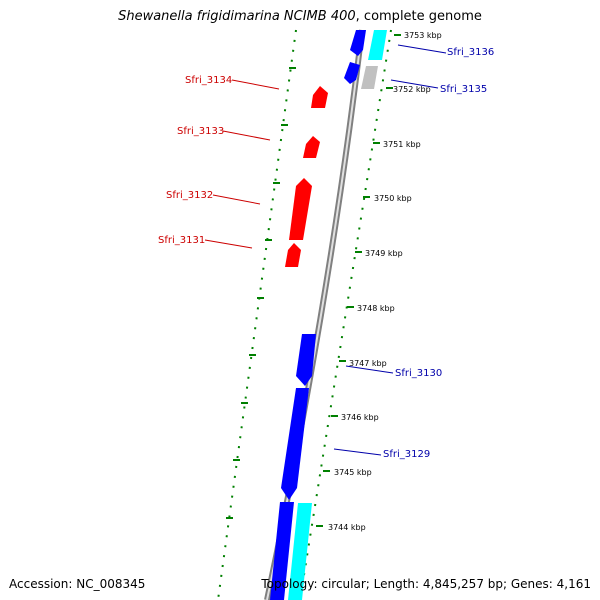 This screenshot has height=600, width=600. What do you see at coordinates (261, 293) in the screenshot?
I see `outer-ring-dashes` at bounding box center [261, 293].